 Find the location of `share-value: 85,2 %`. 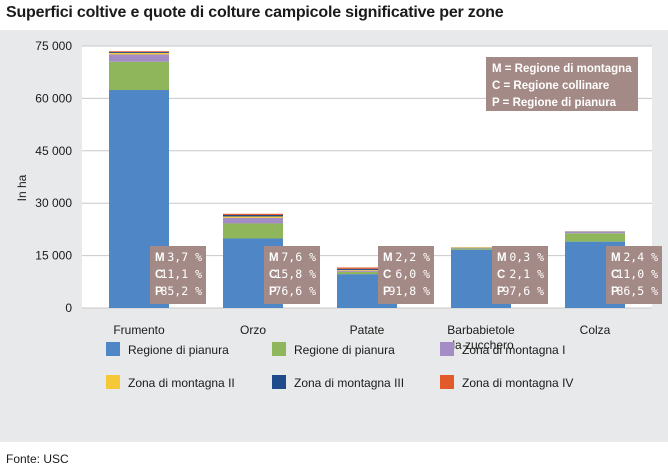

share-value: 85,2 % is located at coordinates (181, 291).